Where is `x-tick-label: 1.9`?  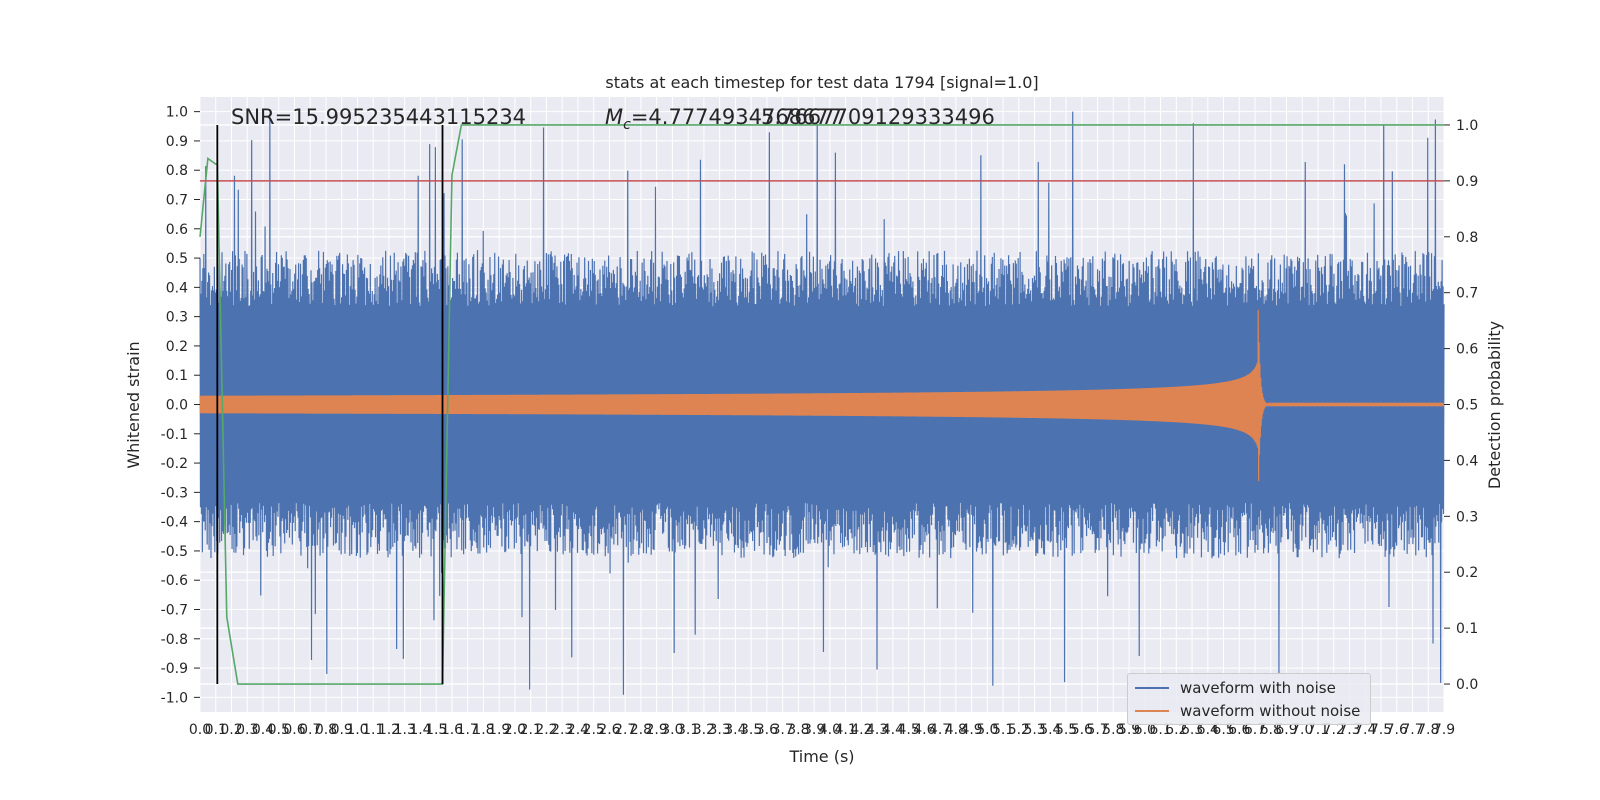 x-tick-label: 1.9 is located at coordinates (499, 730).